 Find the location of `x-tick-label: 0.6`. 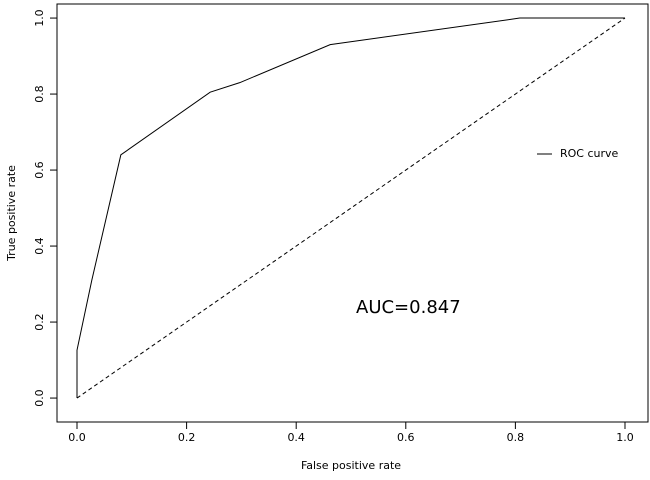

x-tick-label: 0.6 is located at coordinates (406, 437).